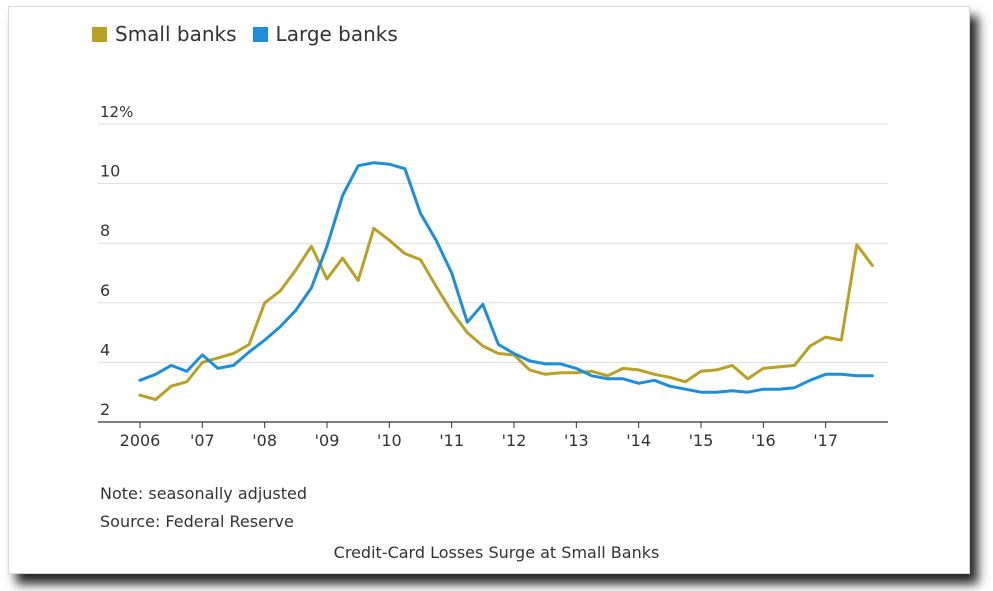 The height and width of the screenshot is (591, 993). Describe the element at coordinates (110, 171) in the screenshot. I see `y-tick-label: 10` at that location.